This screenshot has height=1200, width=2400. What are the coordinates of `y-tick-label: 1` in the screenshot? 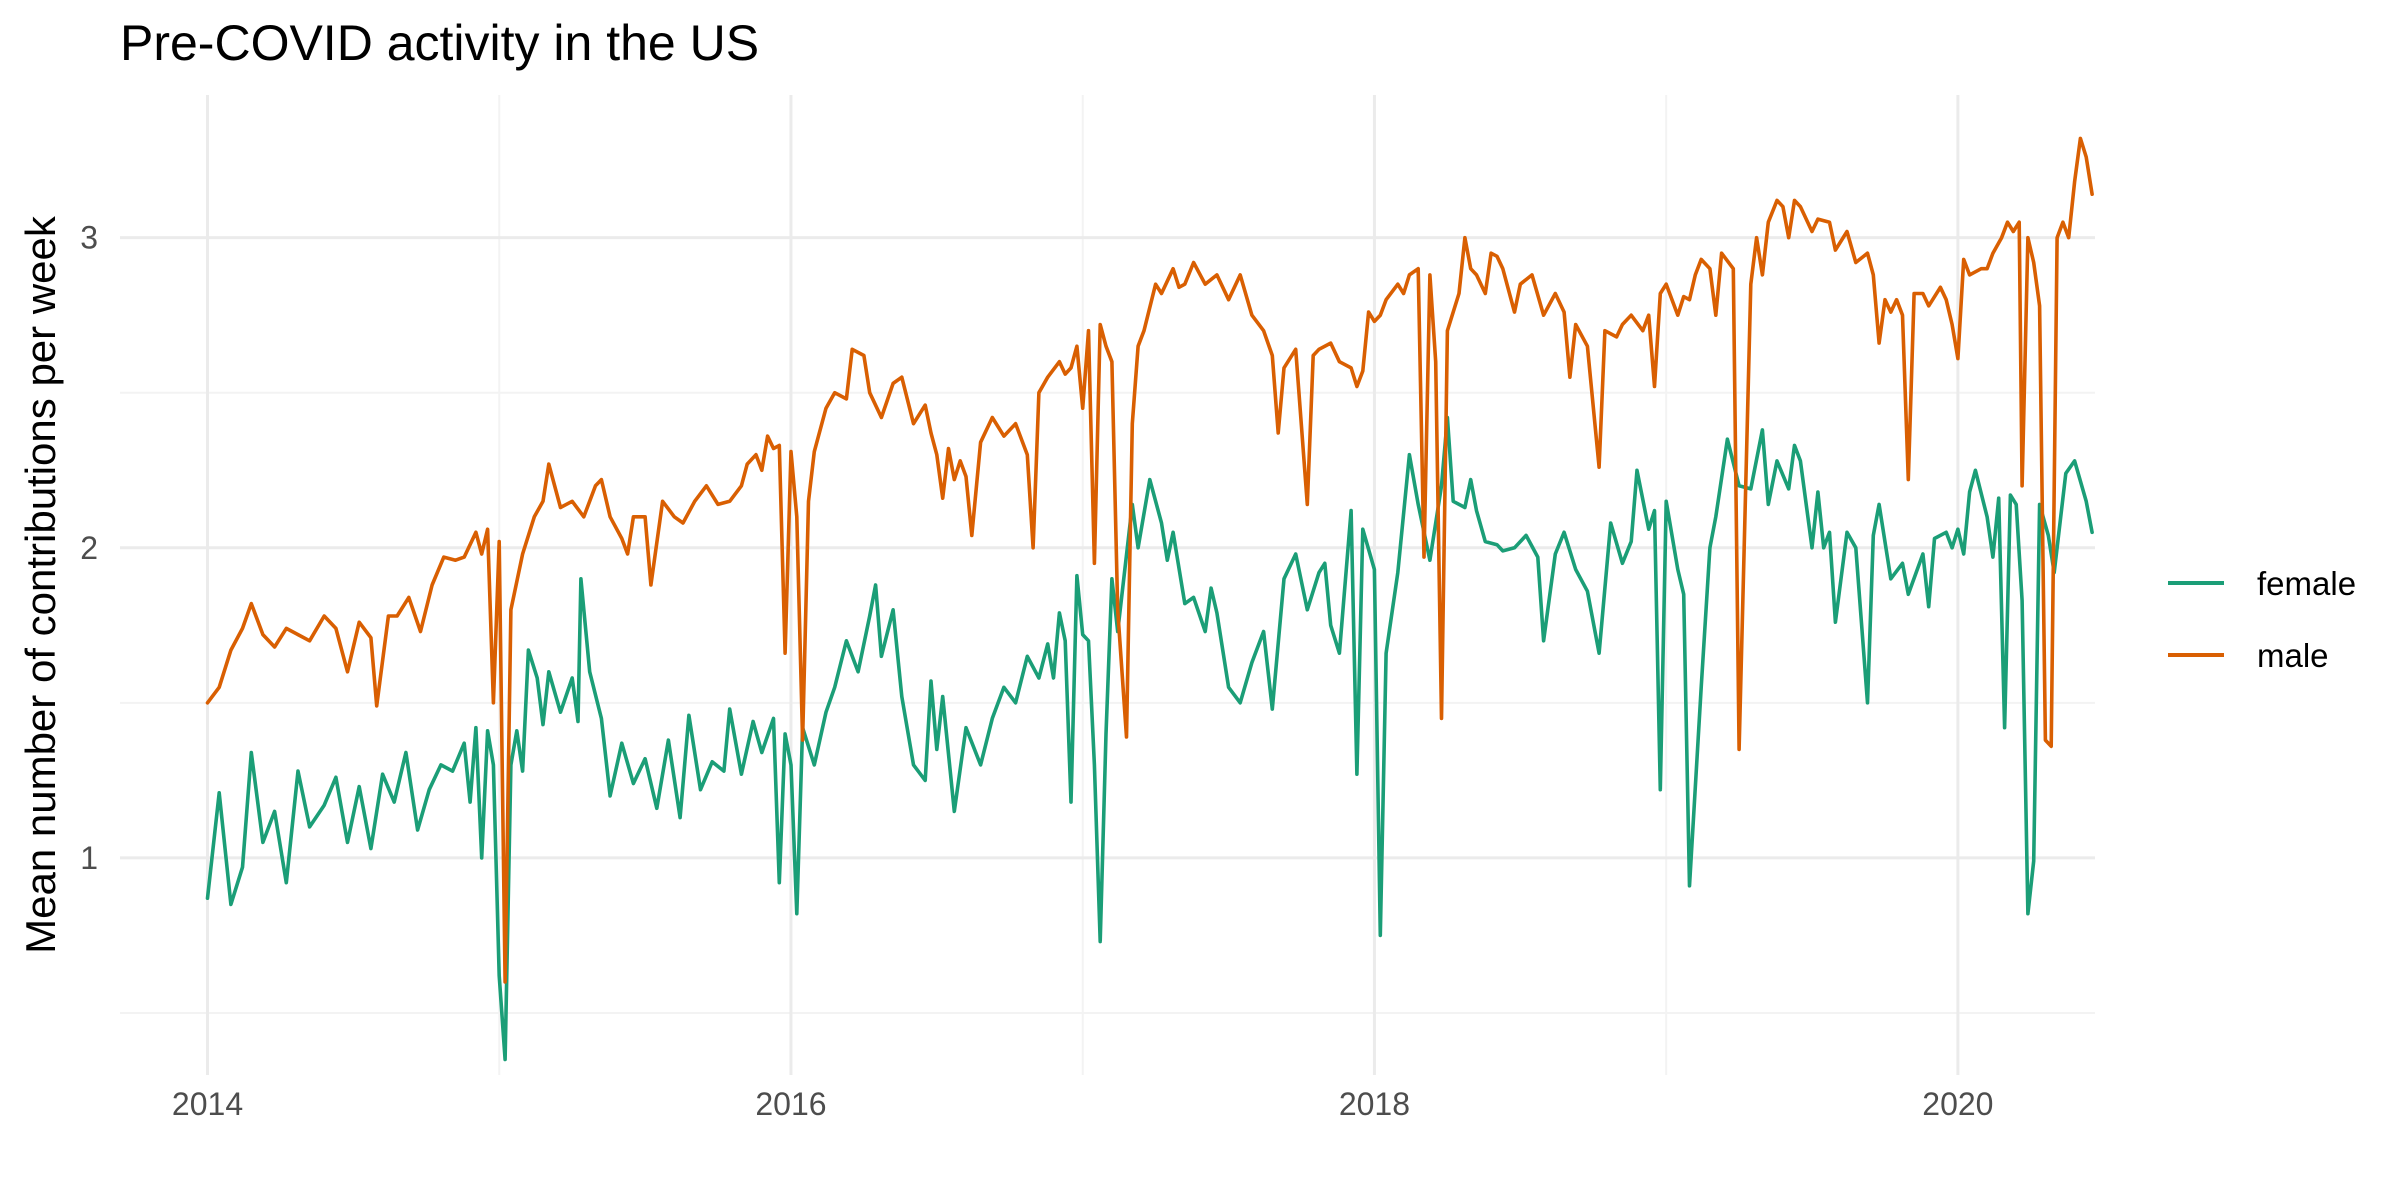 It's located at (89, 858).